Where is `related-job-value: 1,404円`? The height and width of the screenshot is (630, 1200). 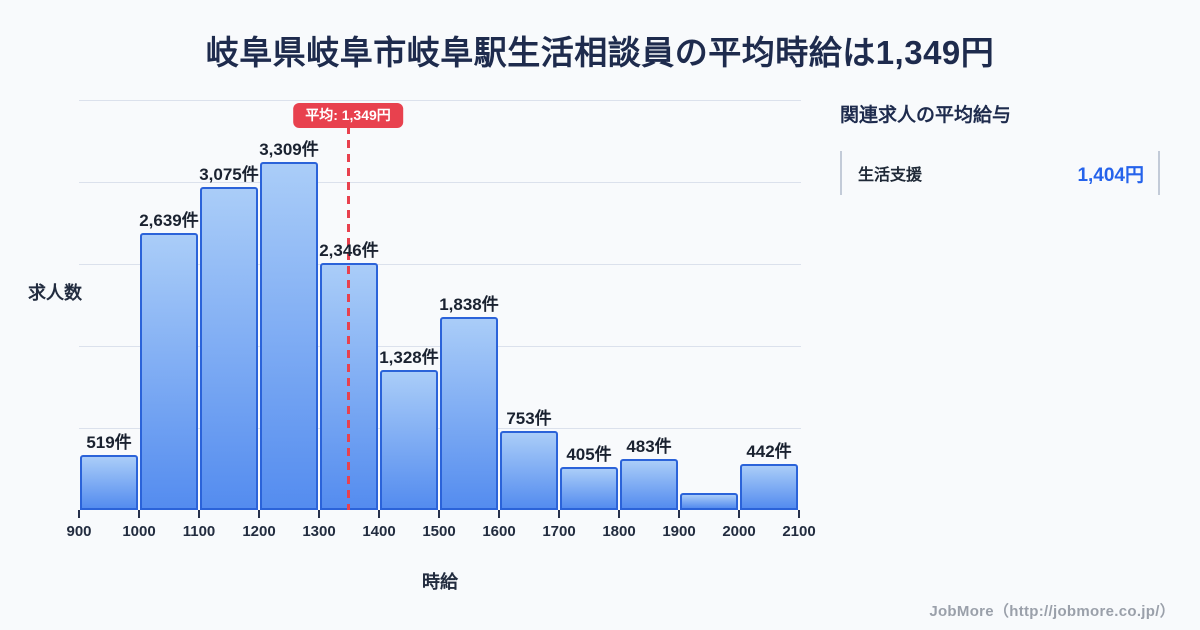 related-job-value: 1,404円 is located at coordinates (1110, 175).